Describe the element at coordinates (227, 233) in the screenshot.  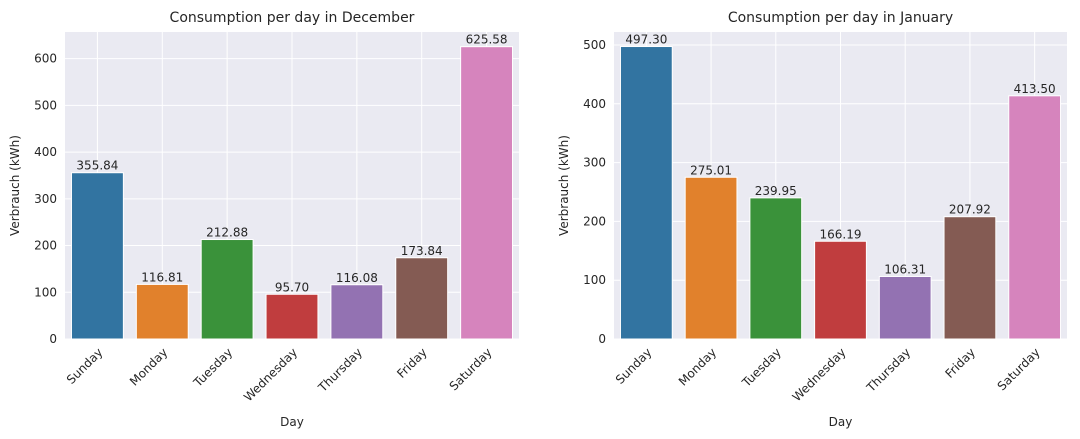
I see `data-label: 212.88` at that location.